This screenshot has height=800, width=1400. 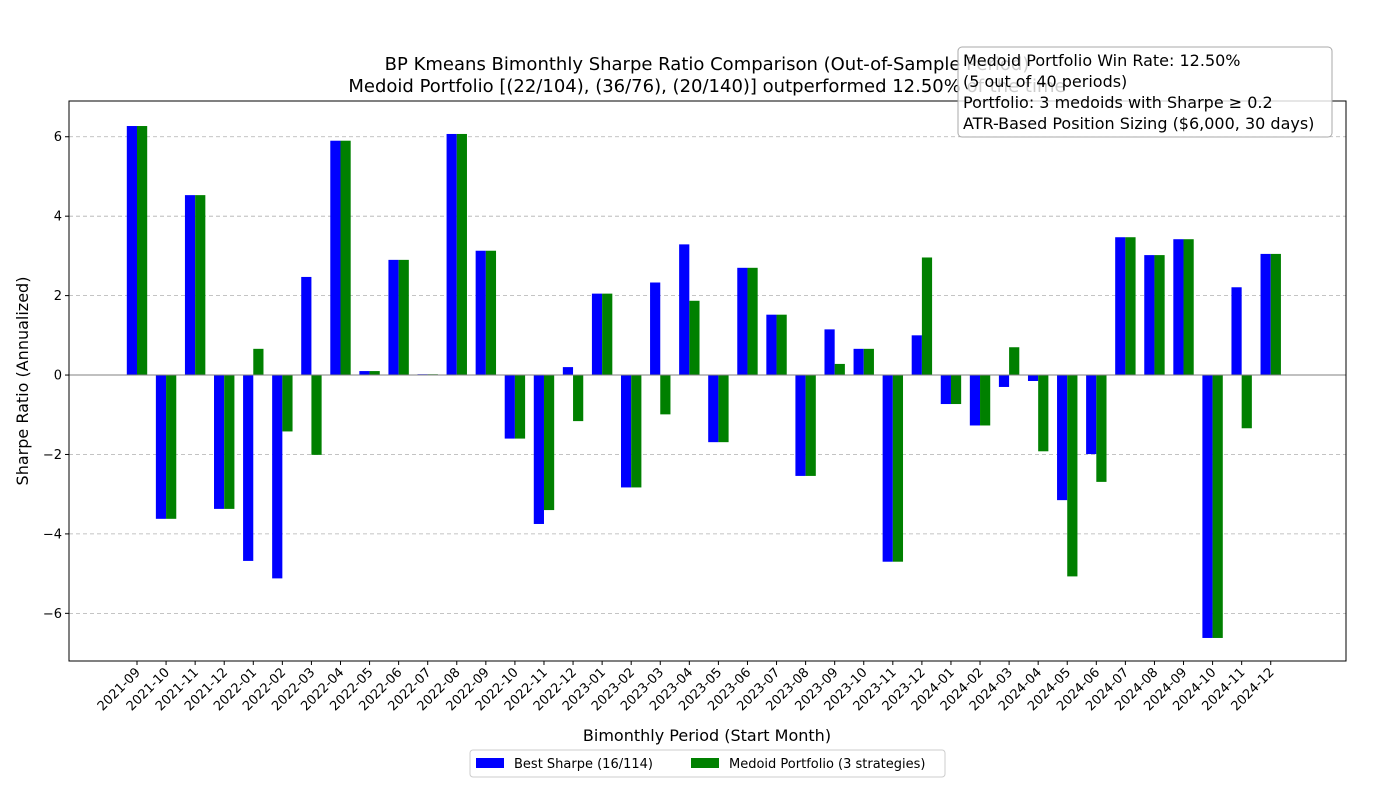 What do you see at coordinates (583, 764) in the screenshot?
I see `legend-label-best-sharpe: Best Sharpe (16/114)` at bounding box center [583, 764].